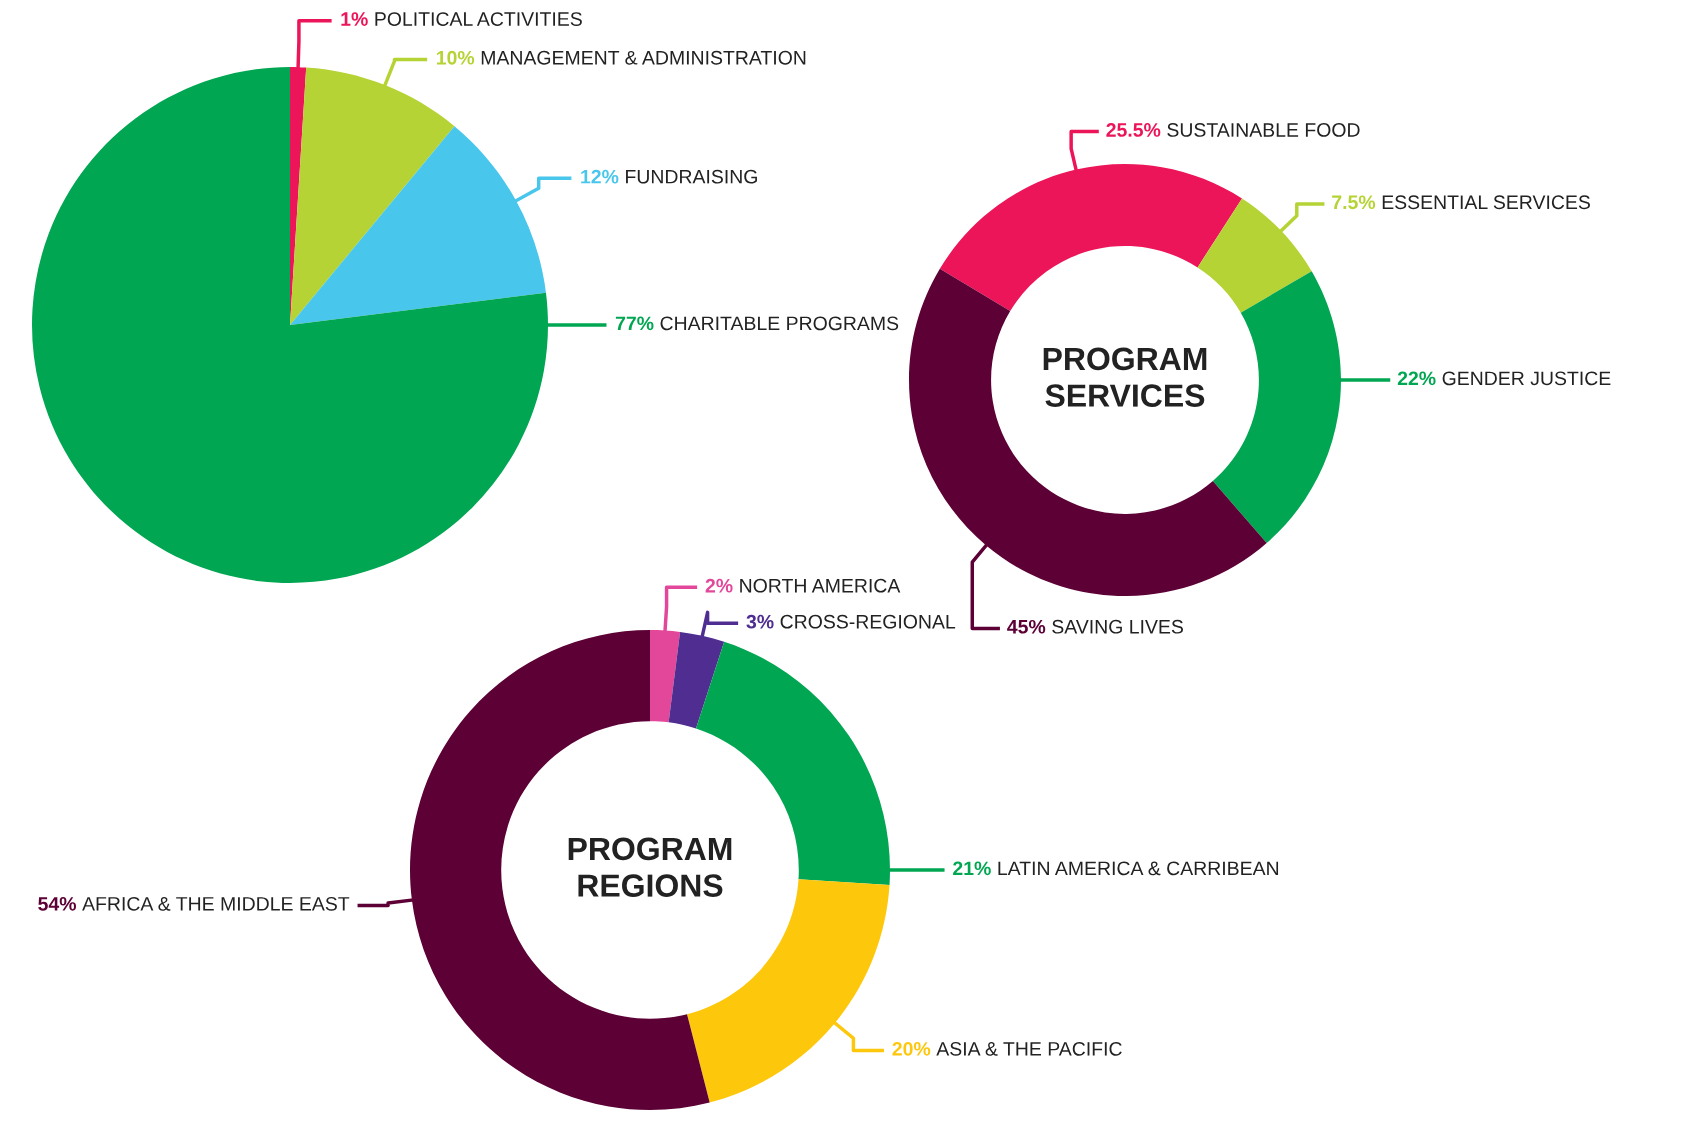  Describe the element at coordinates (1029, 1048) in the screenshot. I see `slice-label: ASIA & THE PACIFIC` at that location.